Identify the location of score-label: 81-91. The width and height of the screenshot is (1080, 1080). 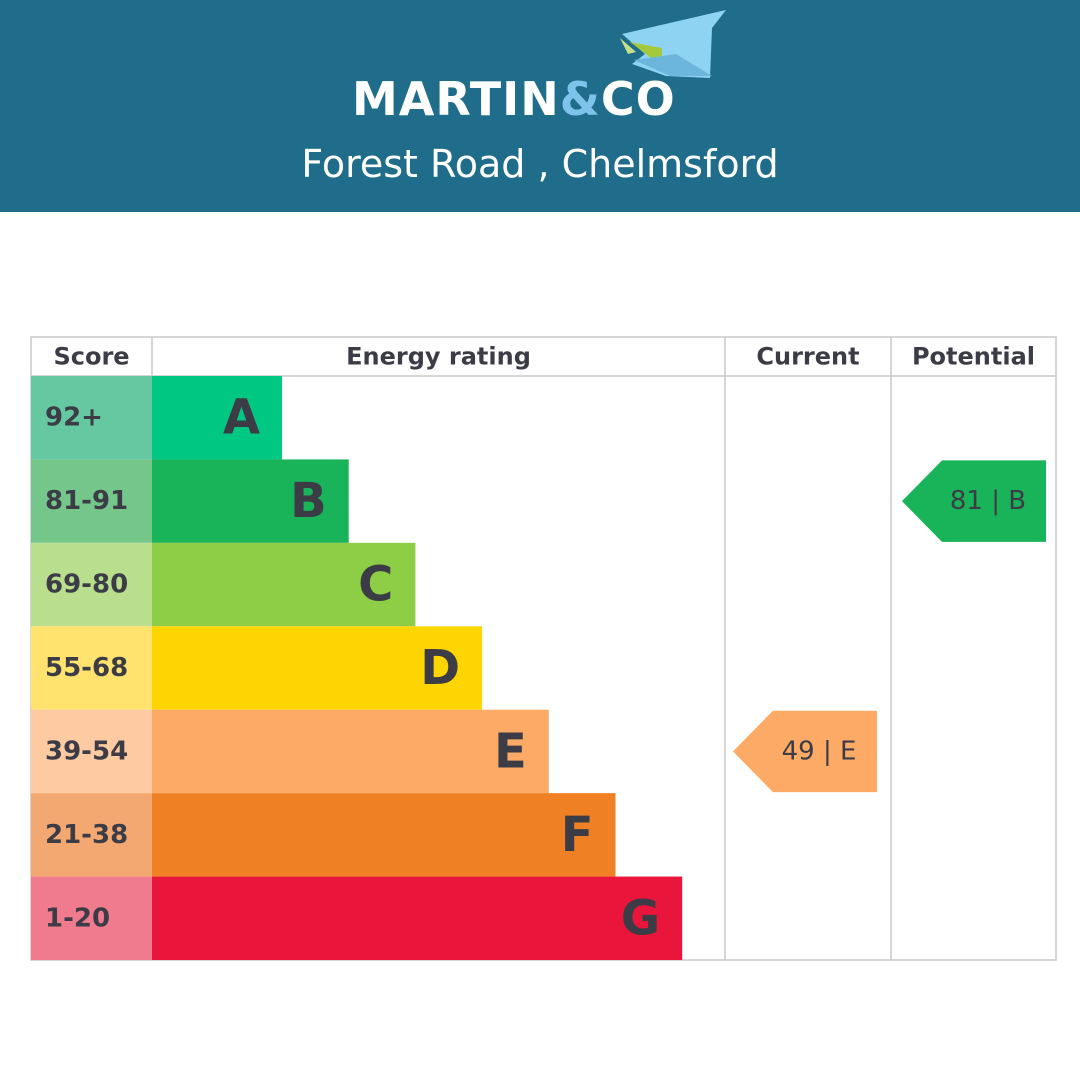
(86, 501).